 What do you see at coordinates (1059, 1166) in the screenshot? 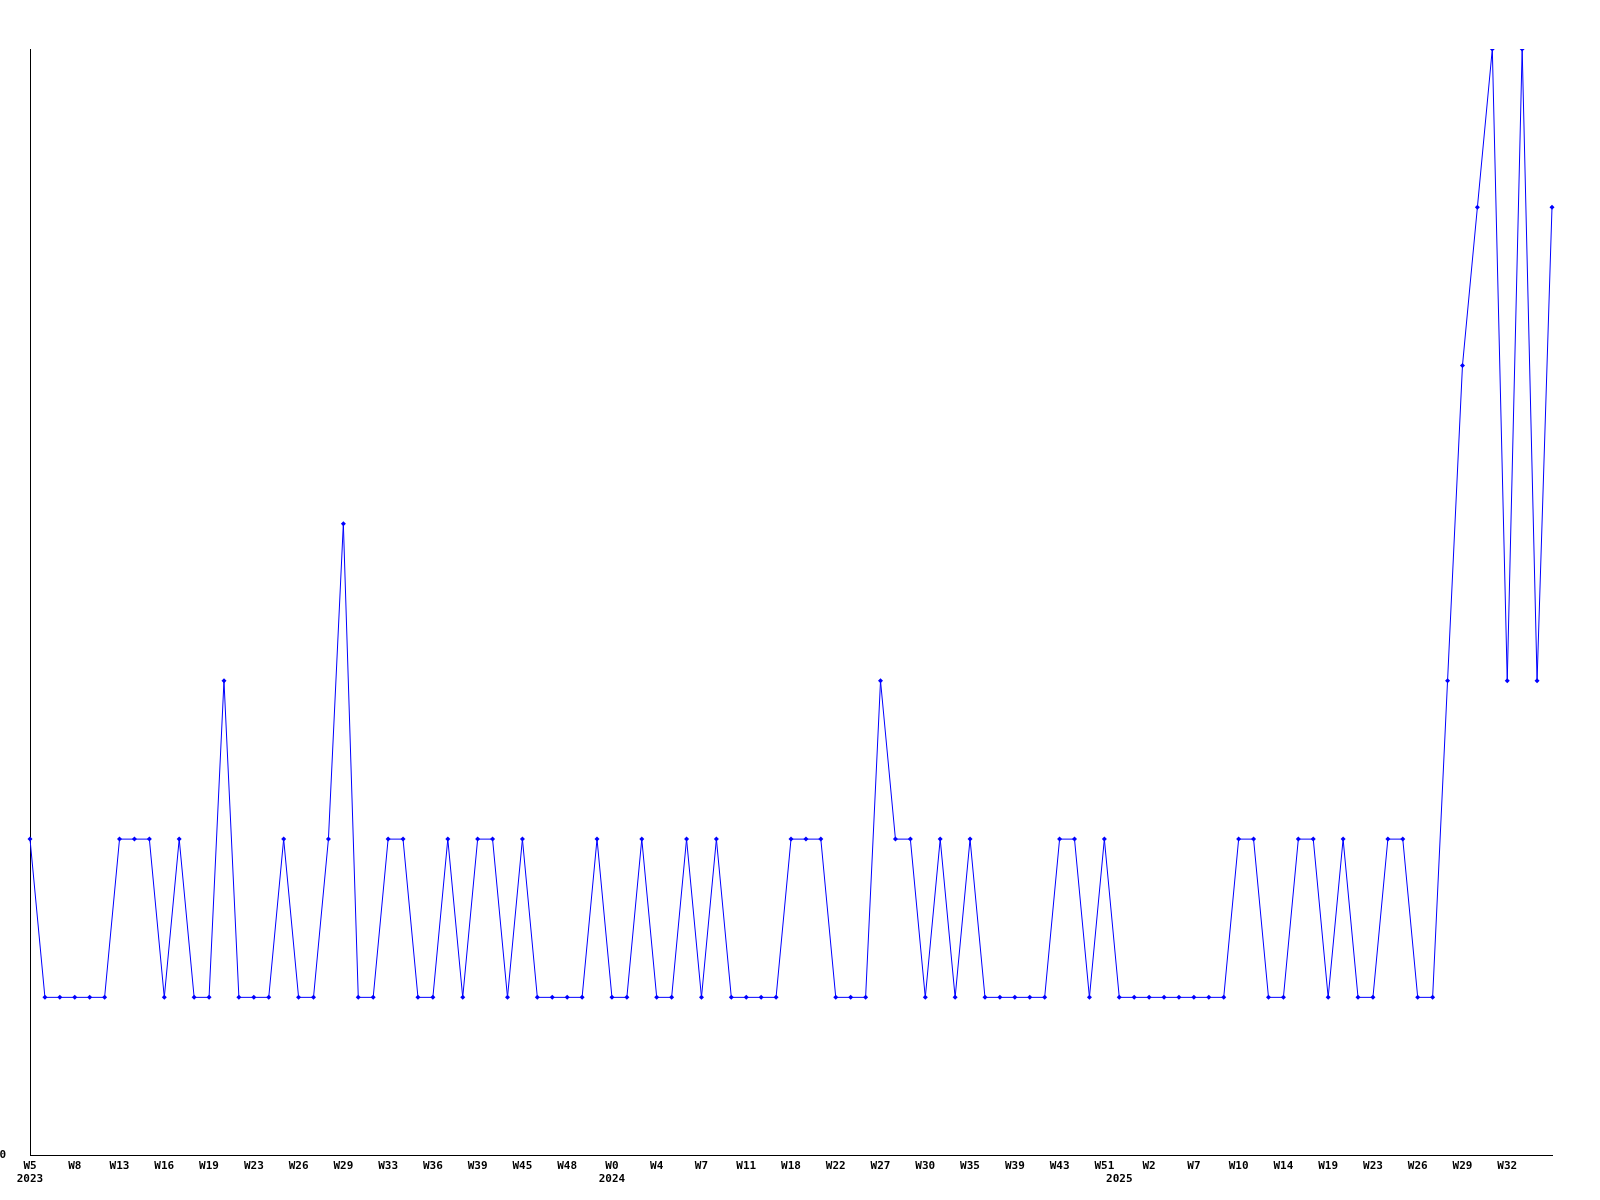
I see `x-tick-label: W43` at bounding box center [1059, 1166].